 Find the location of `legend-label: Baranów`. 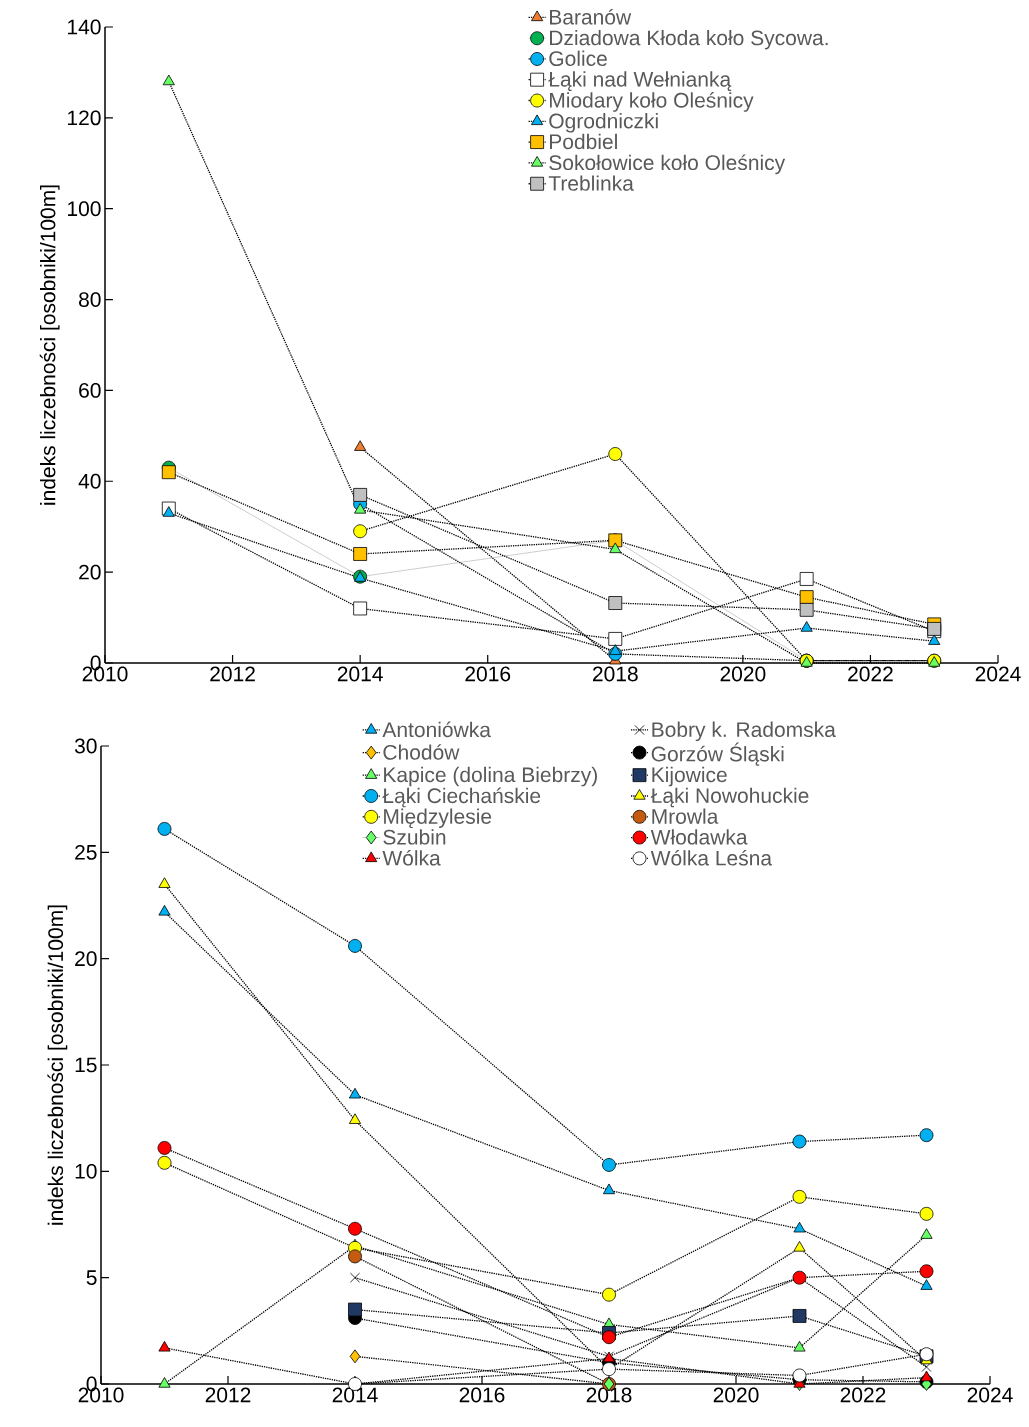

legend-label: Baranów is located at coordinates (591, 16).